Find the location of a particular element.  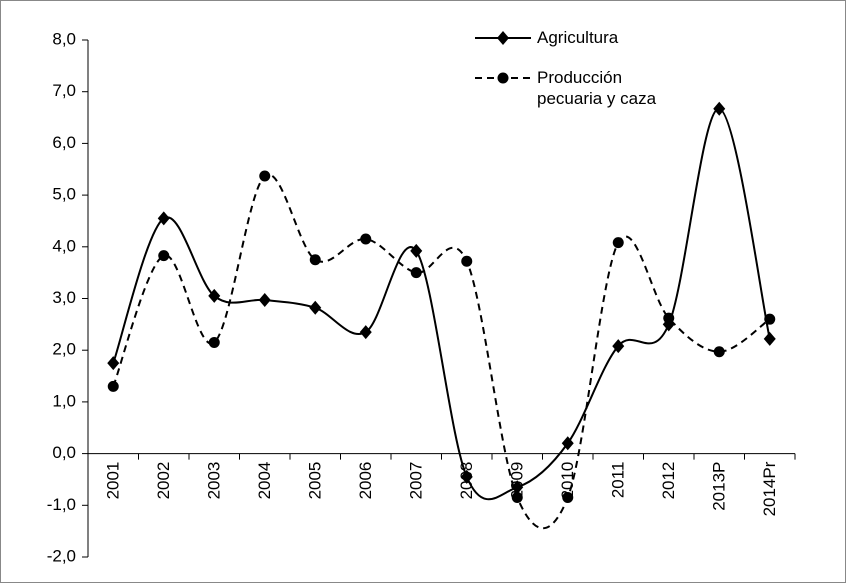

x-tick-label: 2004 is located at coordinates (264, 481).